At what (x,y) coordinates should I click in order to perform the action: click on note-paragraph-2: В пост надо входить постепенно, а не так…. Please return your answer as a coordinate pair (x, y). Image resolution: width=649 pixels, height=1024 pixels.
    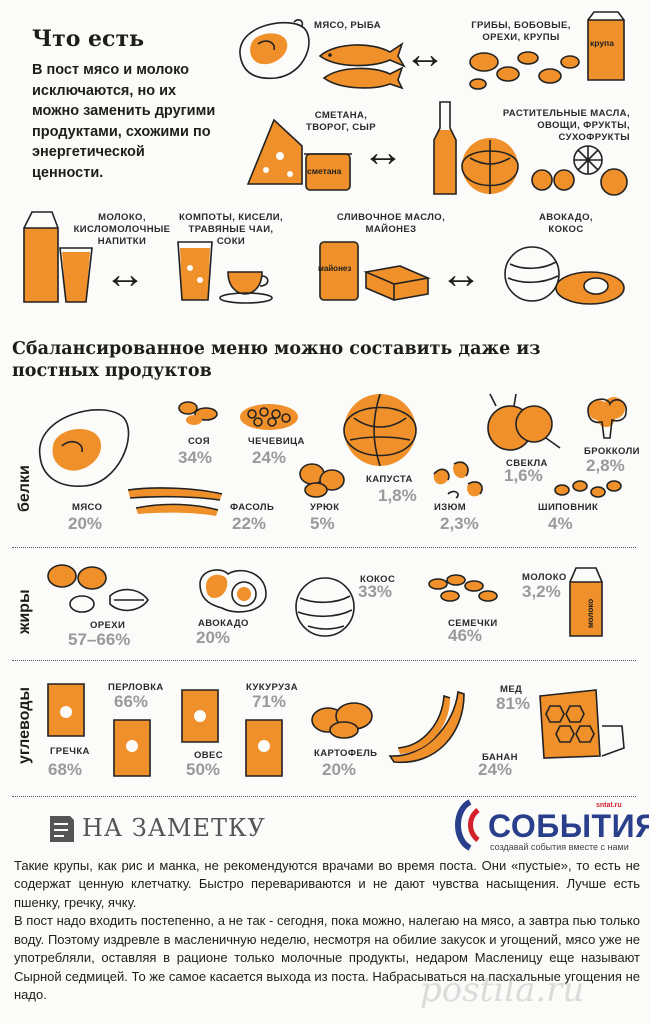
    Looking at the image, I should click on (327, 958).